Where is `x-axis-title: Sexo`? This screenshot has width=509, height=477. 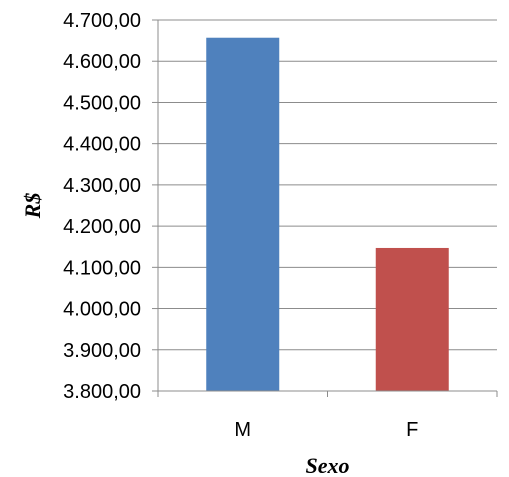 x-axis-title: Sexo is located at coordinates (328, 465).